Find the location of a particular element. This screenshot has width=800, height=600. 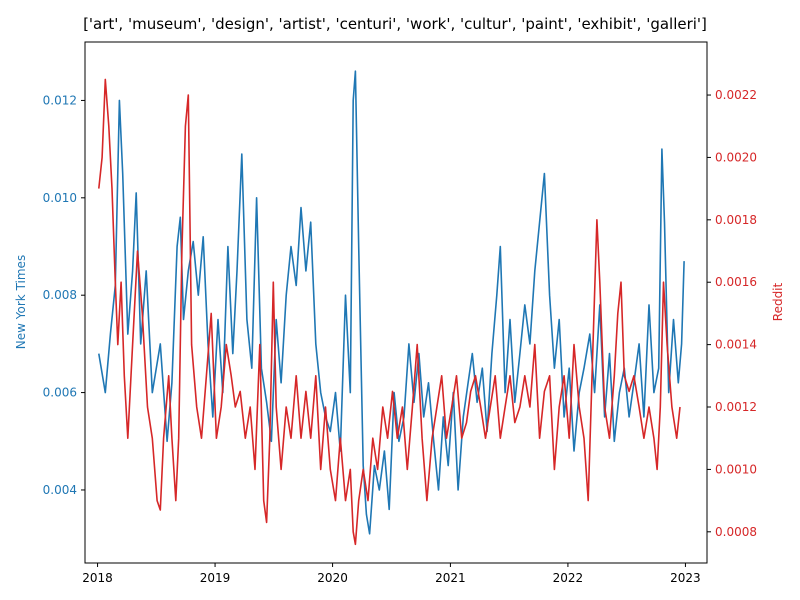

right-tick-label: 0.0014 is located at coordinates (736, 345).